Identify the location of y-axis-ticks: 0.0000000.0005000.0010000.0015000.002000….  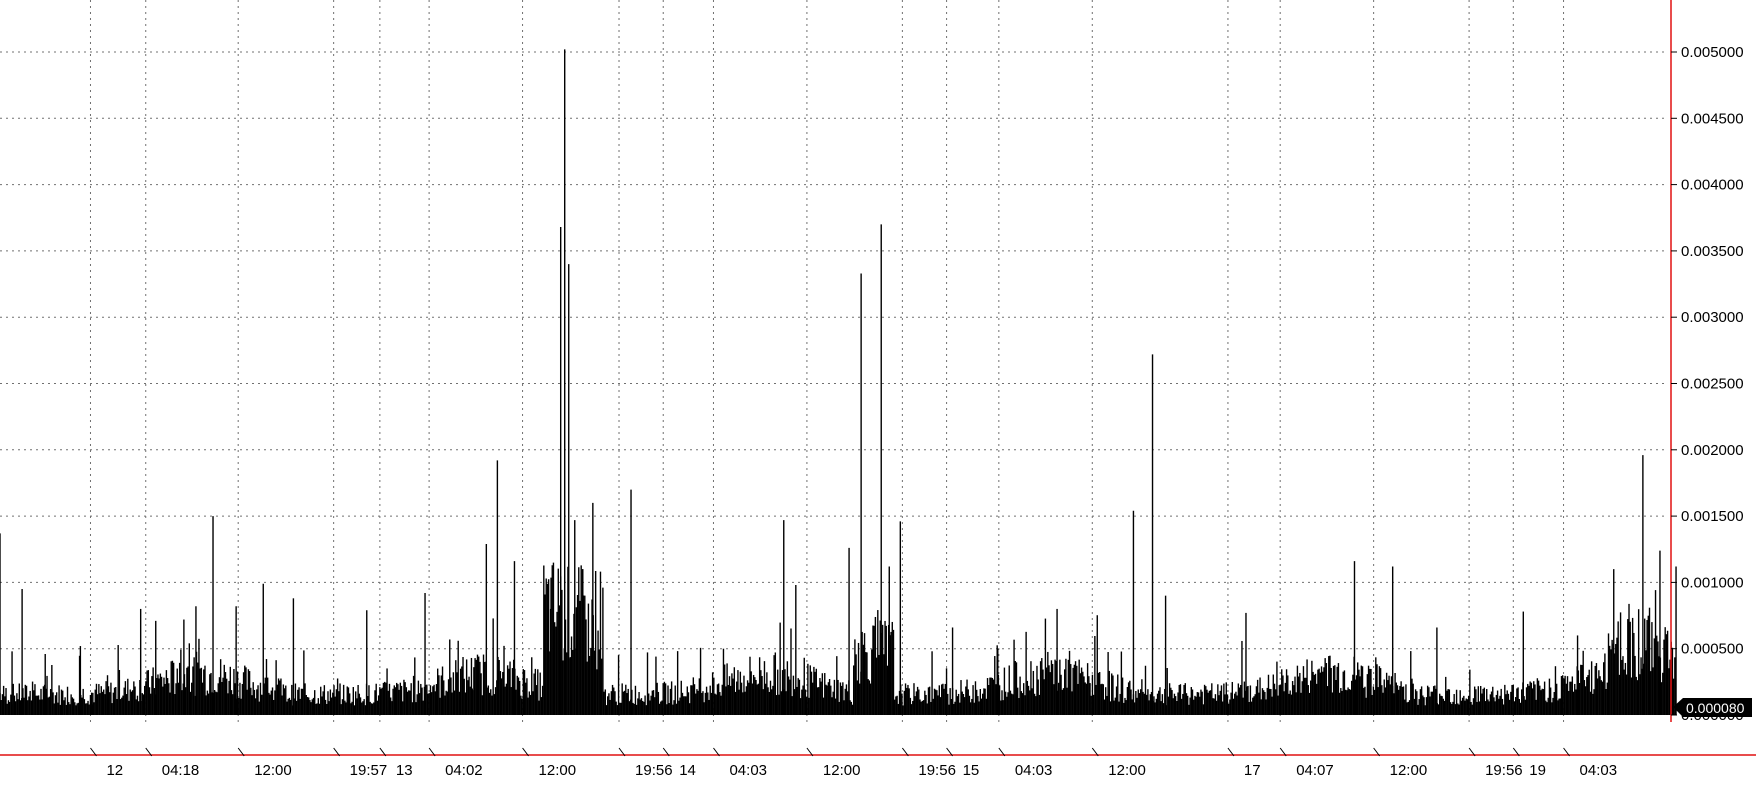
(1707, 384).